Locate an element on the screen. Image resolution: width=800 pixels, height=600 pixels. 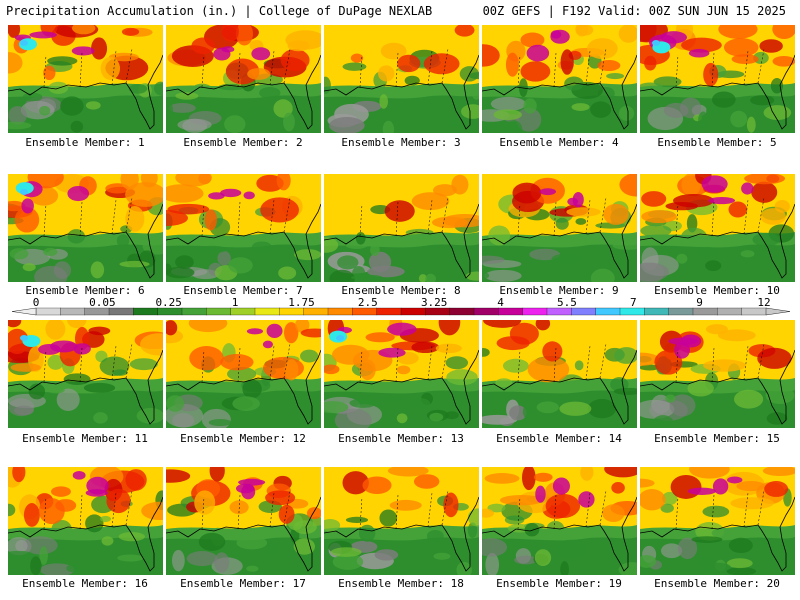
colorbar-tick-label: 12 is located at coordinates (763, 302).